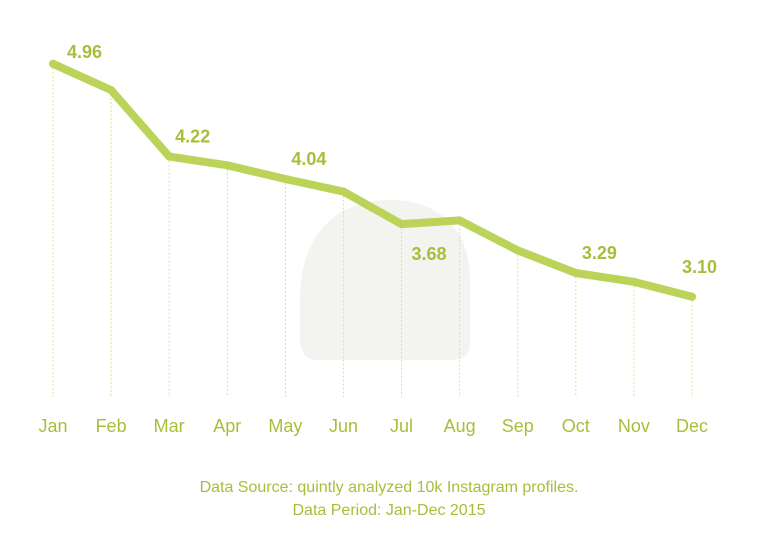 This screenshot has height=541, width=778. Describe the element at coordinates (692, 296) in the screenshot. I see `data-point-dec` at that location.